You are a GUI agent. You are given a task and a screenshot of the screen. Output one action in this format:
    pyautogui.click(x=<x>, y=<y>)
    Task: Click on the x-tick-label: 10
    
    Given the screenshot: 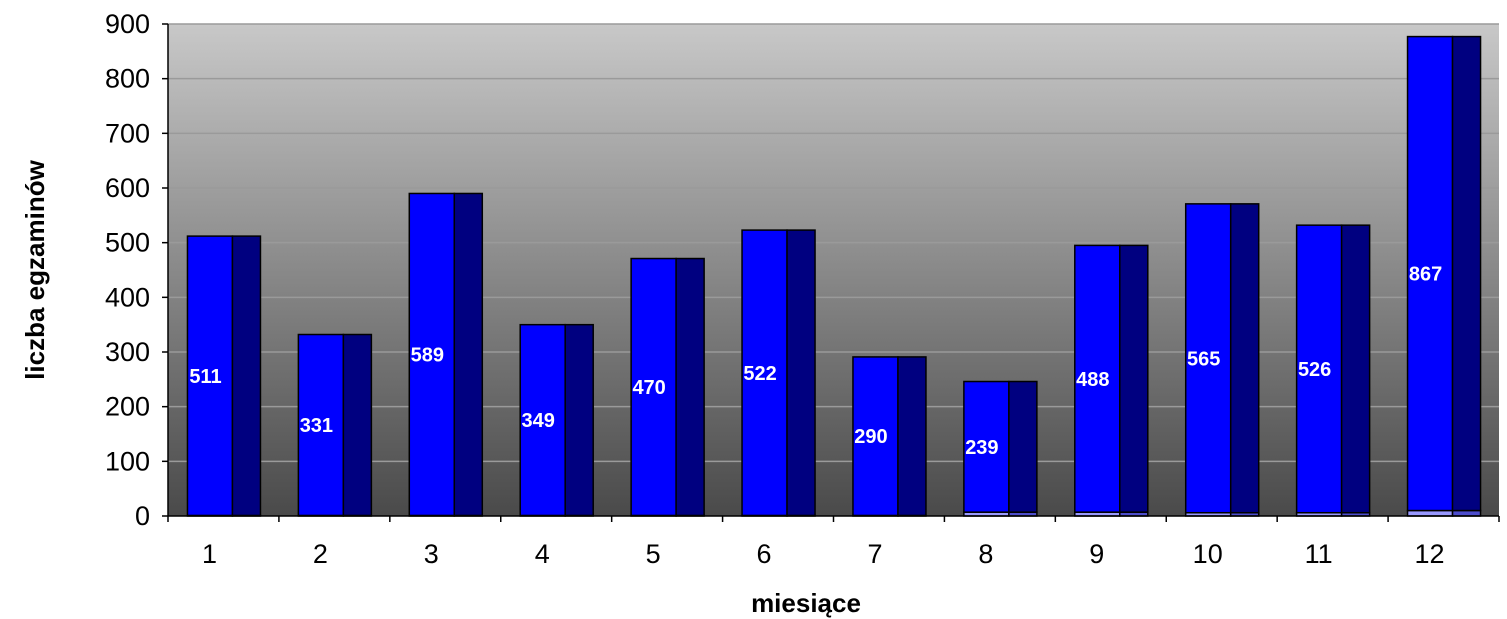 What is the action you would take?
    pyautogui.click(x=1208, y=554)
    